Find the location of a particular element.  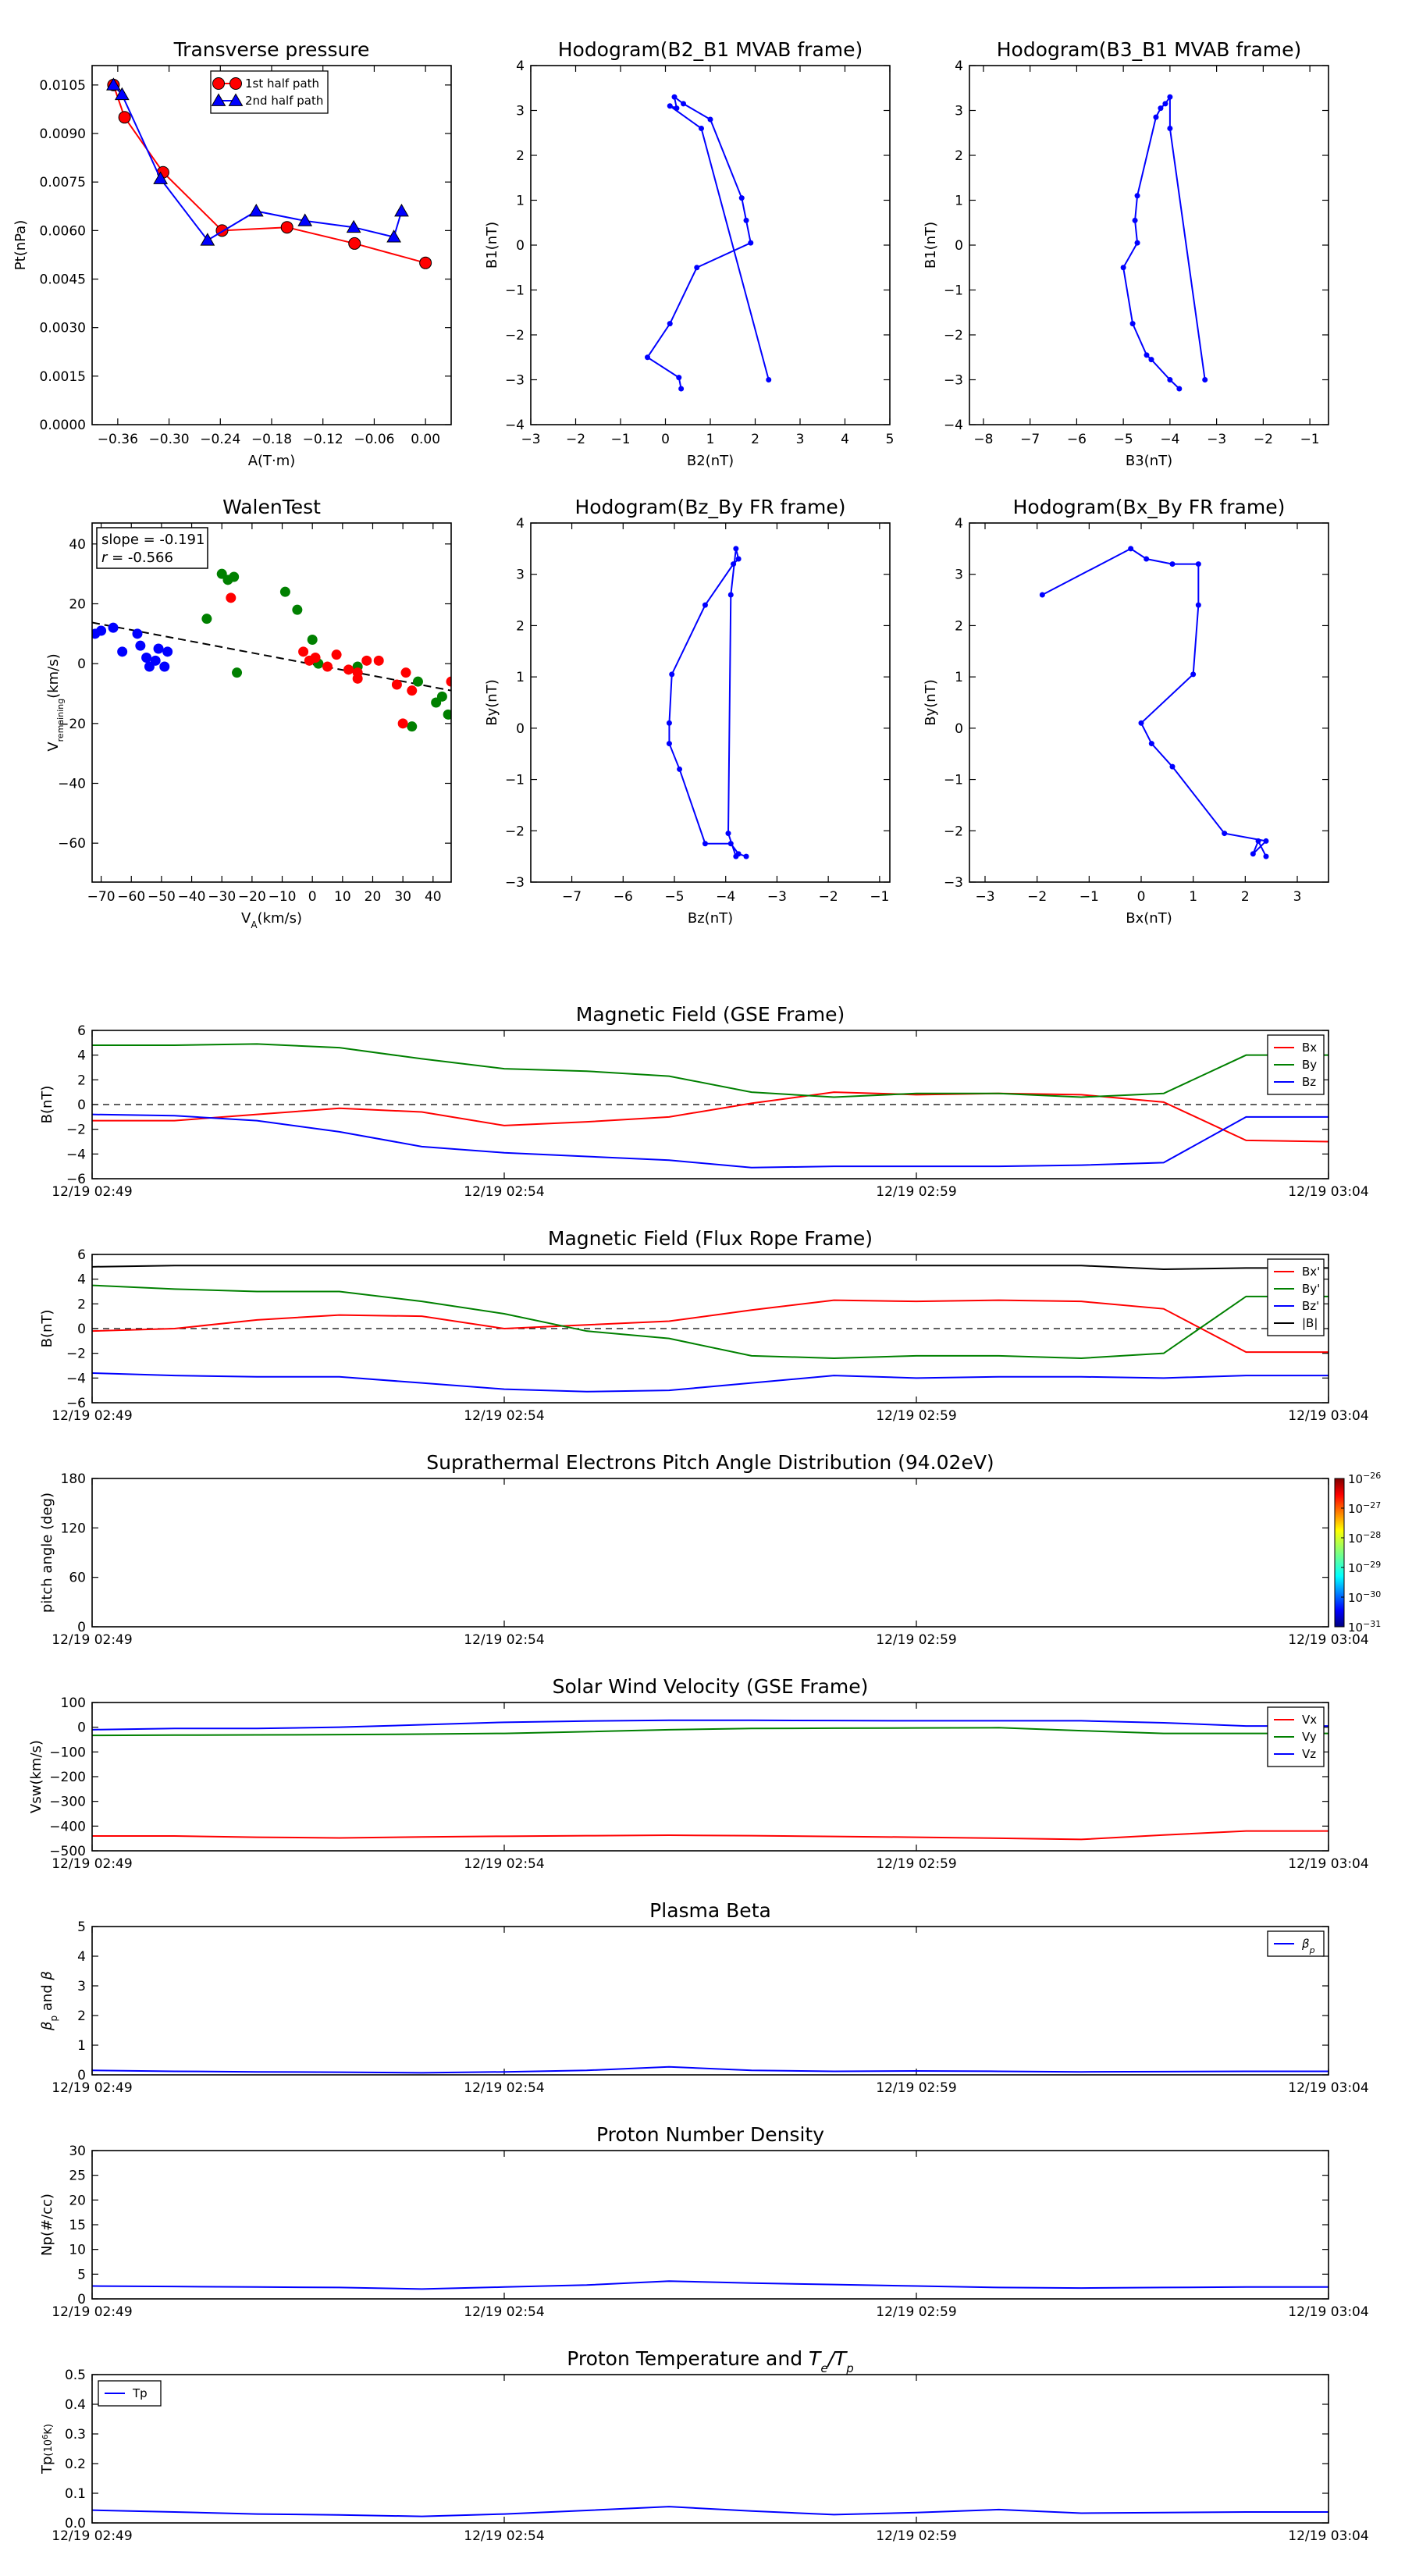

y-tick-label: 180 is located at coordinates (73, 1479).